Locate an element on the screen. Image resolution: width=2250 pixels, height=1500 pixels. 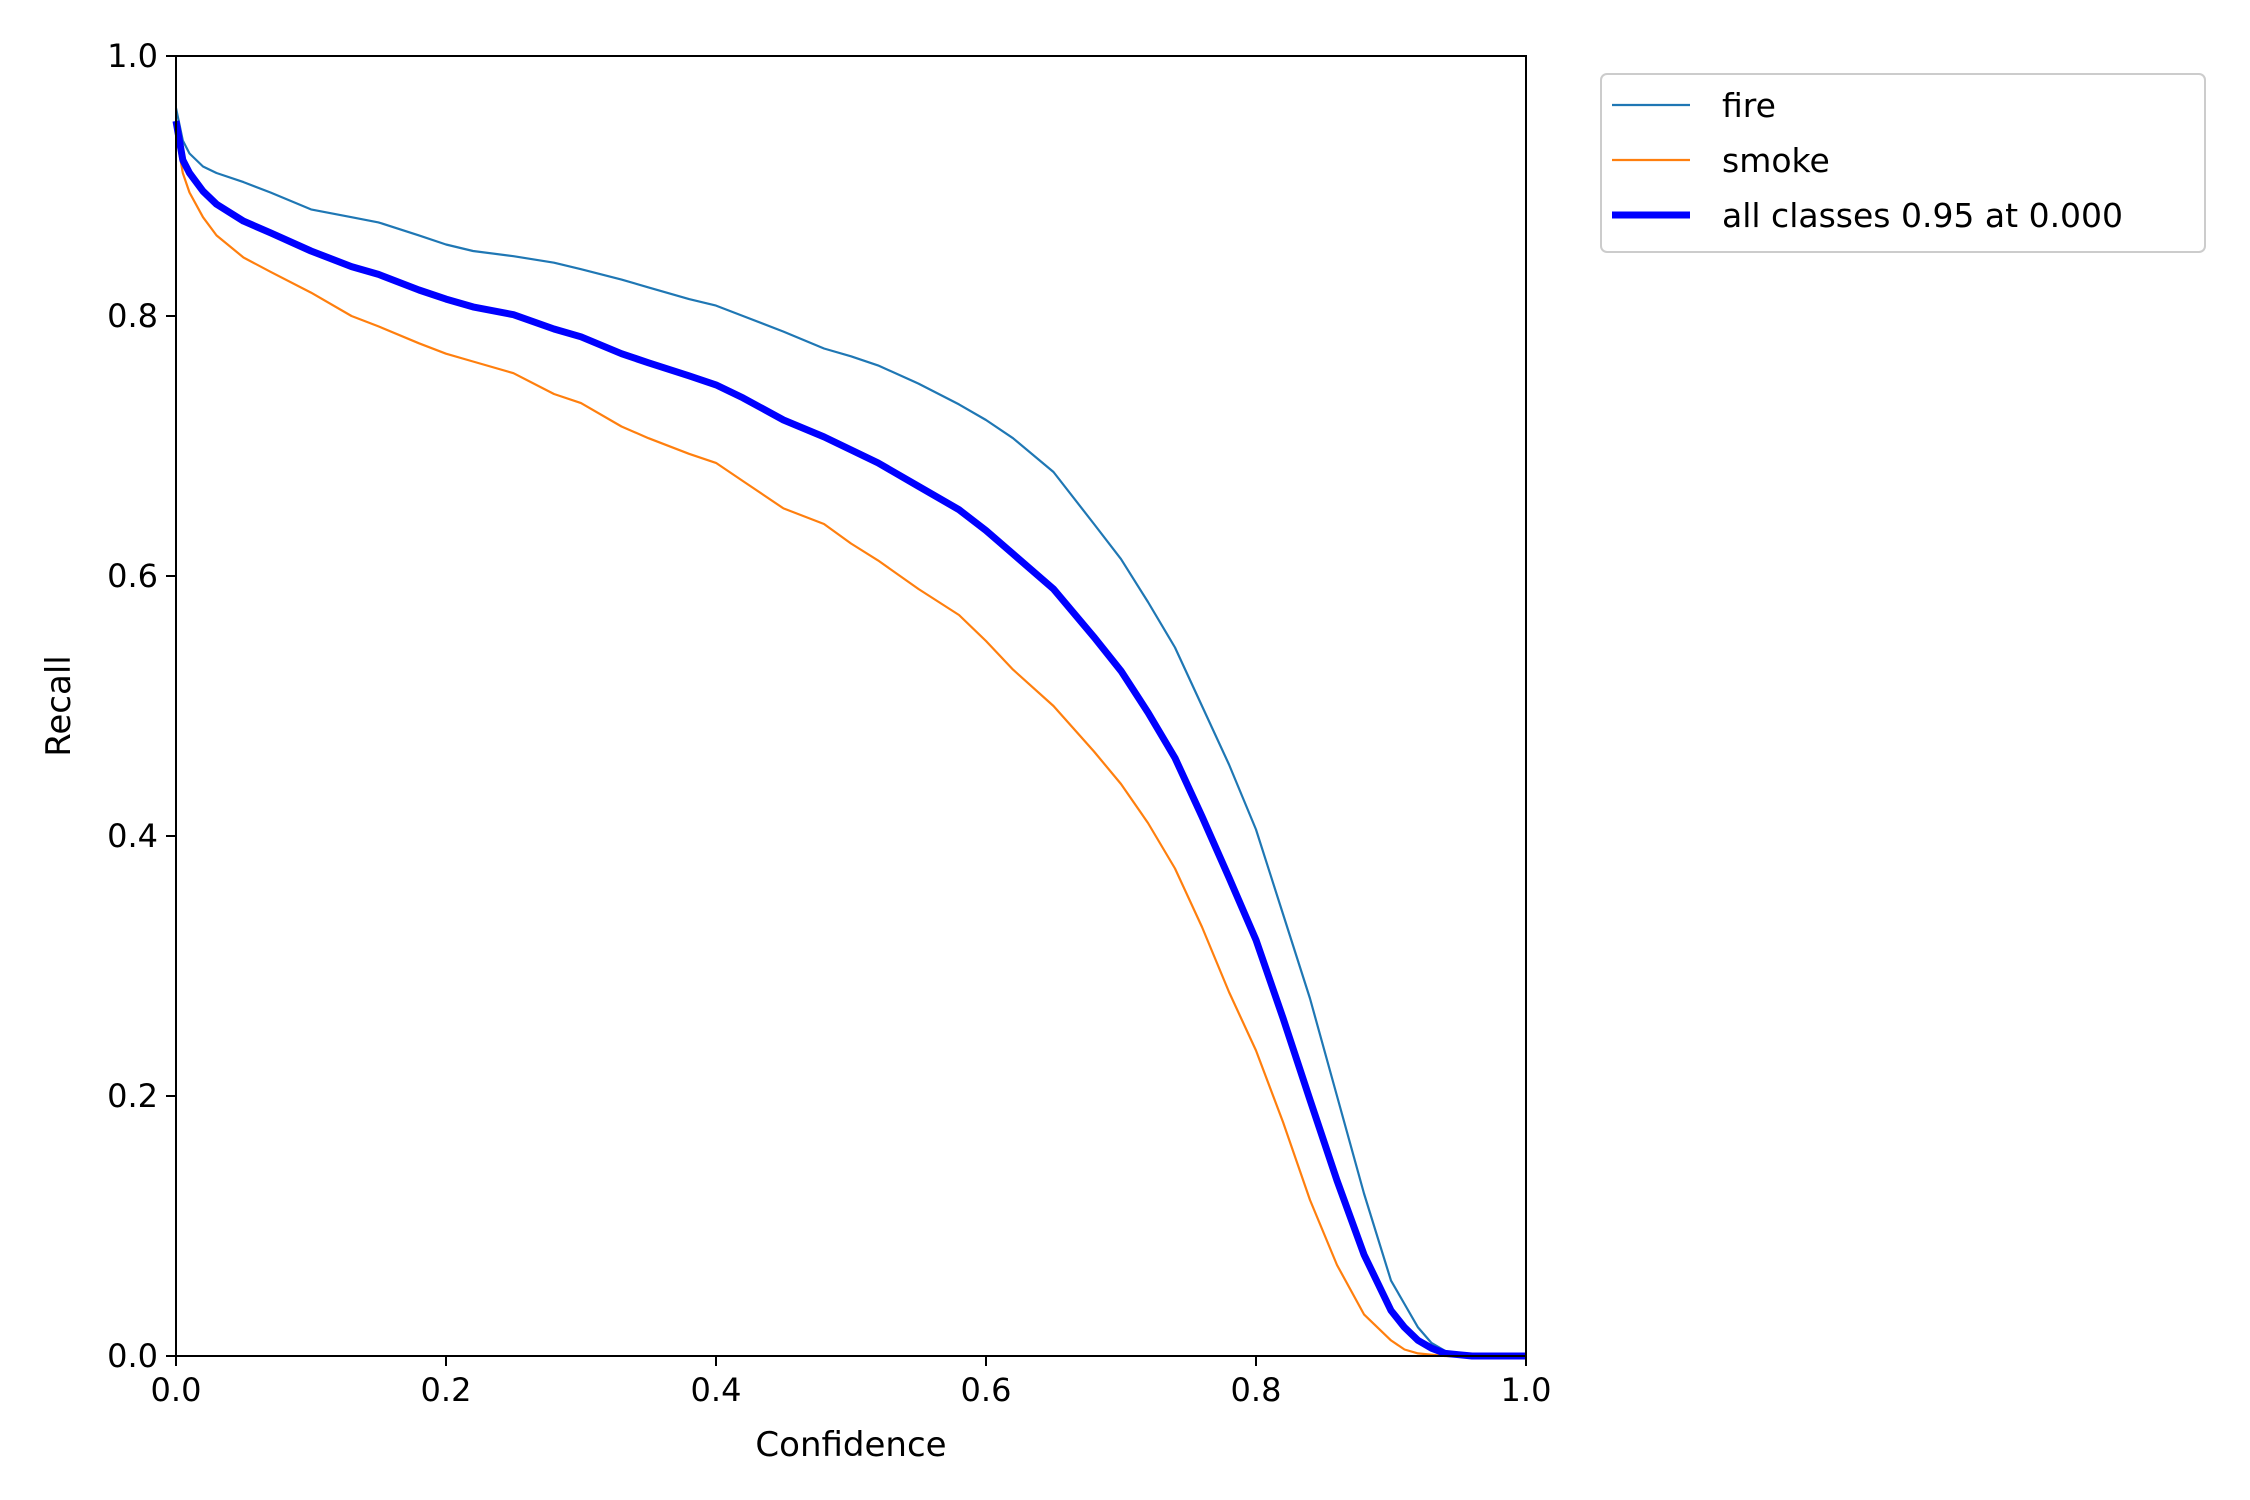
y-tick-label: 0.0 is located at coordinates (132, 1356).